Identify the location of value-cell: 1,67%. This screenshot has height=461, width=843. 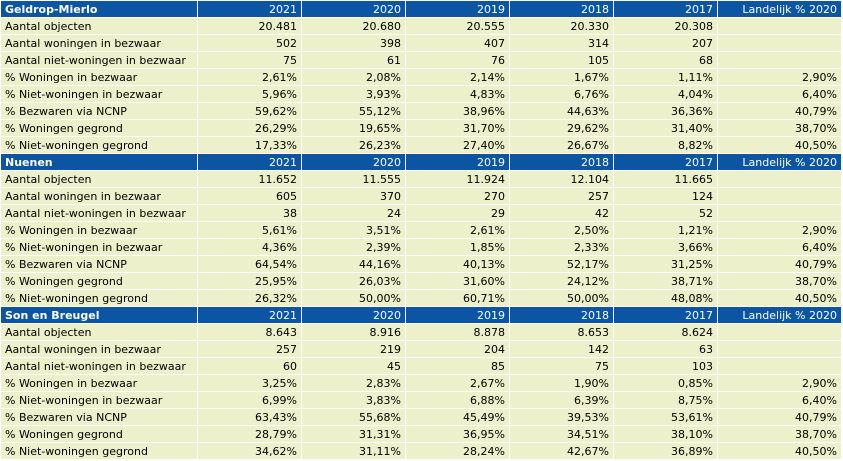
(561, 77).